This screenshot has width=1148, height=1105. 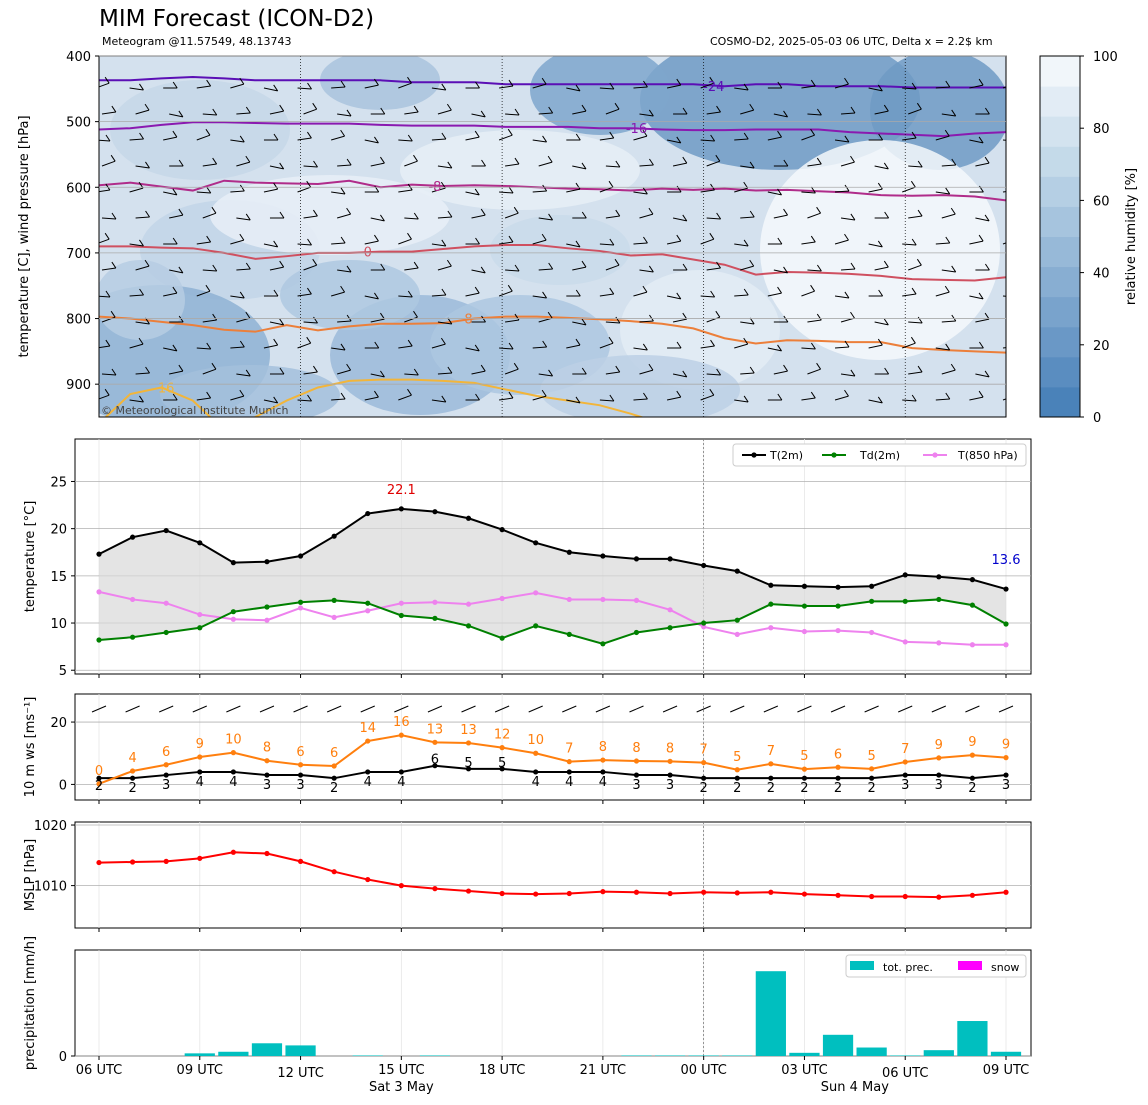 I want to click on panel1-ylabel: temperature [C], wind pressure [hPa], so click(x=24, y=236).